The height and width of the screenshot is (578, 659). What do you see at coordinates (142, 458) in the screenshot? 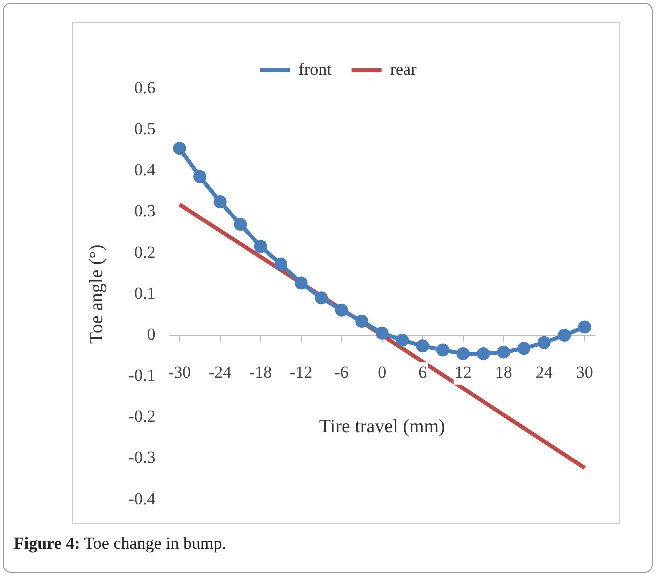
I see `y-tick-label: -0.3` at bounding box center [142, 458].